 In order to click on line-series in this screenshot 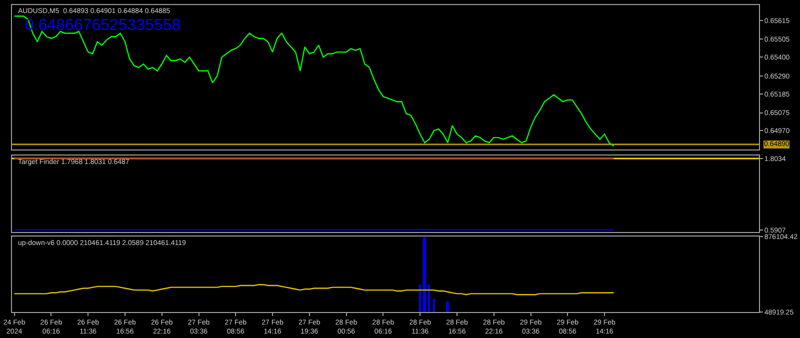, I will do `click(314, 290)`.